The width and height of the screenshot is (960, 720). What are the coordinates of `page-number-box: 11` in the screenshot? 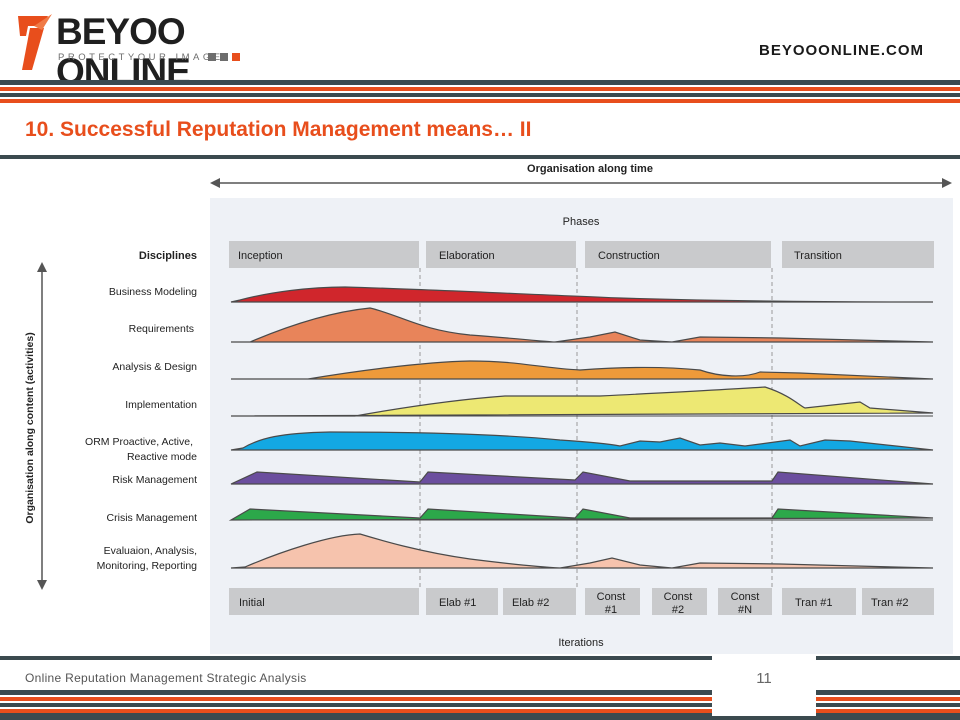 It's located at (764, 686).